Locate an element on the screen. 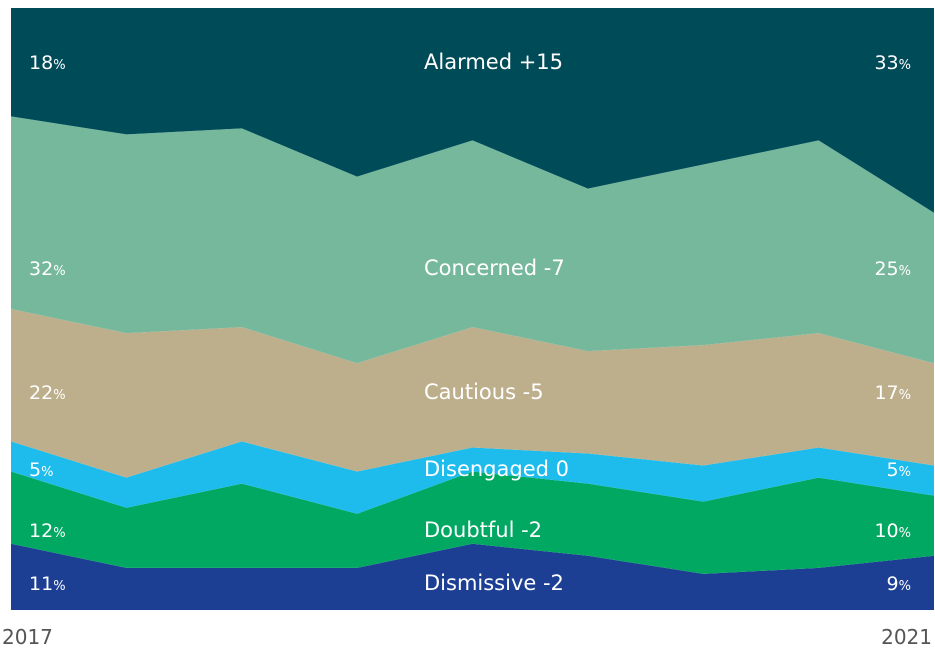 This screenshot has width=935, height=653. start-value-dismissive: 11% is located at coordinates (47, 584).